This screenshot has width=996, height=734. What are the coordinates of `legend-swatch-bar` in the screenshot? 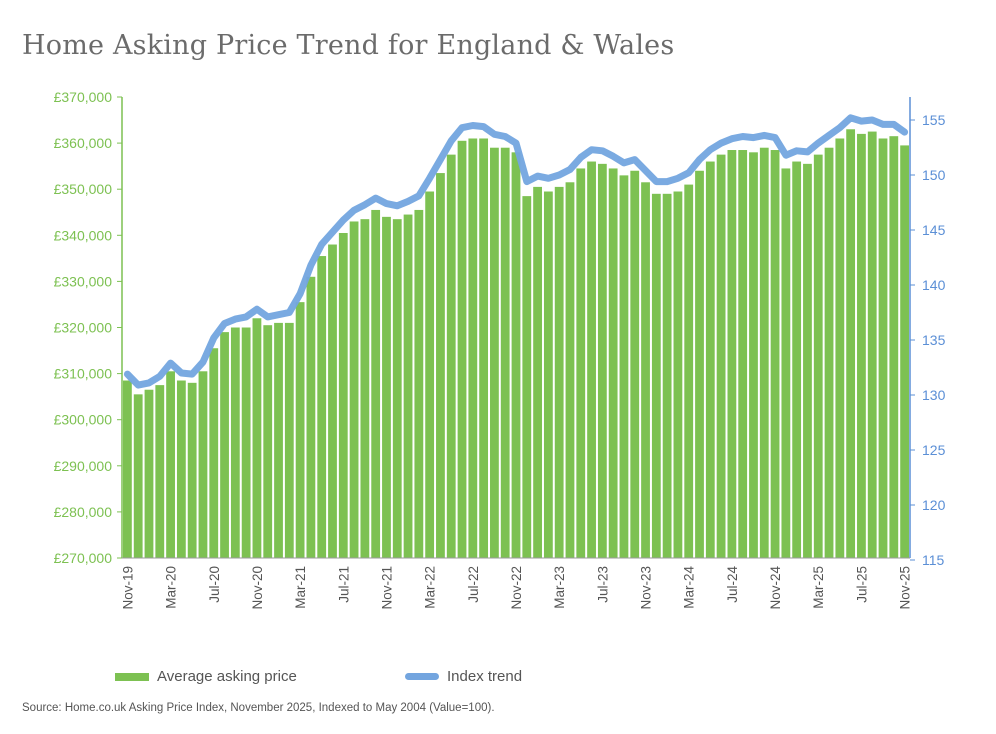 It's located at (132, 676).